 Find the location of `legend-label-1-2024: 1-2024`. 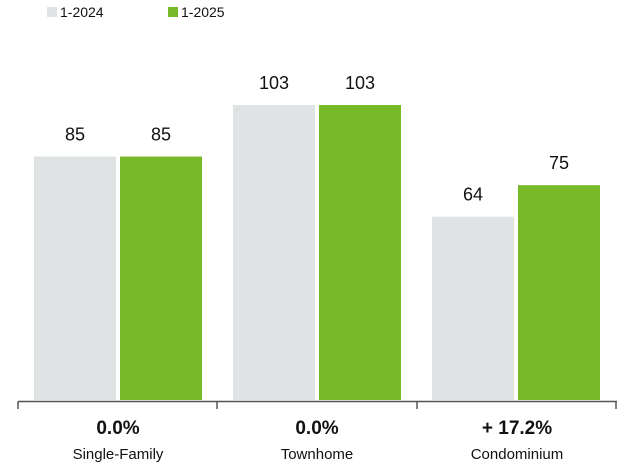

legend-label-1-2024: 1-2024 is located at coordinates (82, 12).